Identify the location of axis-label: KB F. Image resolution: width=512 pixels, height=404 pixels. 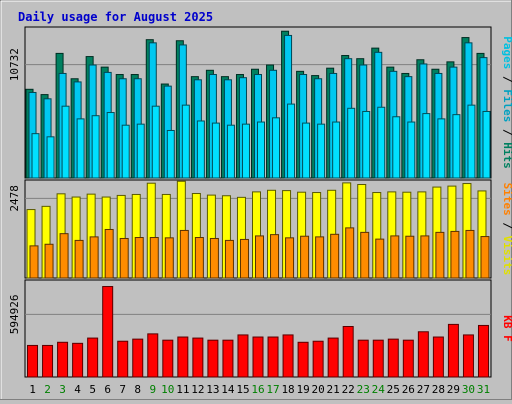
(506, 328).